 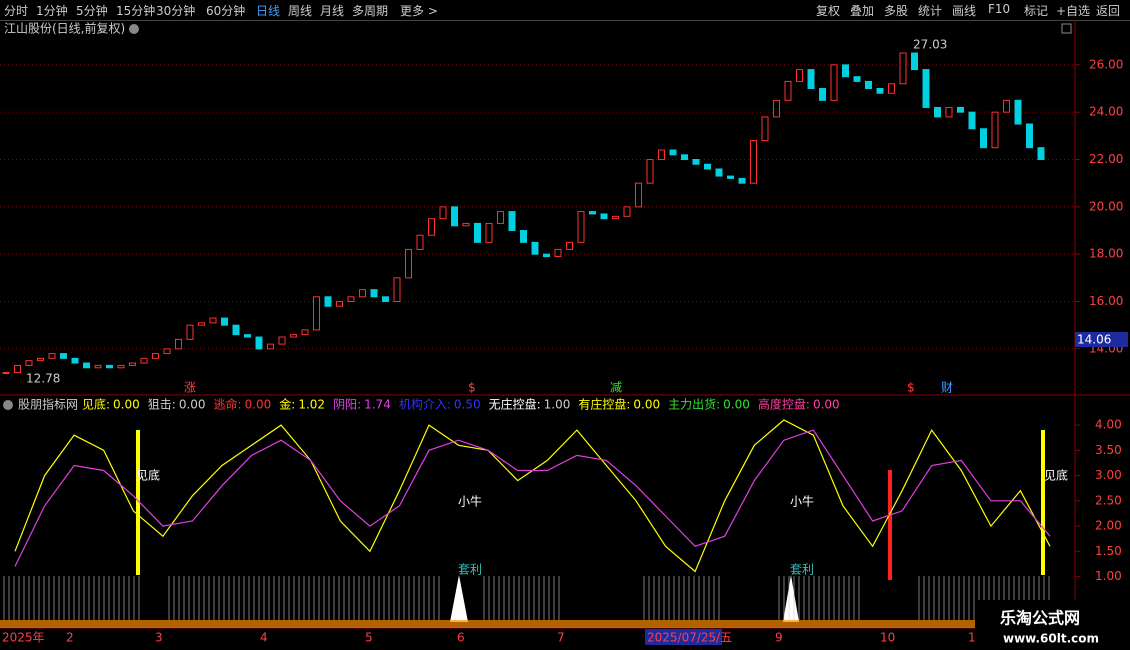 What do you see at coordinates (264, 638) in the screenshot?
I see `date-label: 4` at bounding box center [264, 638].